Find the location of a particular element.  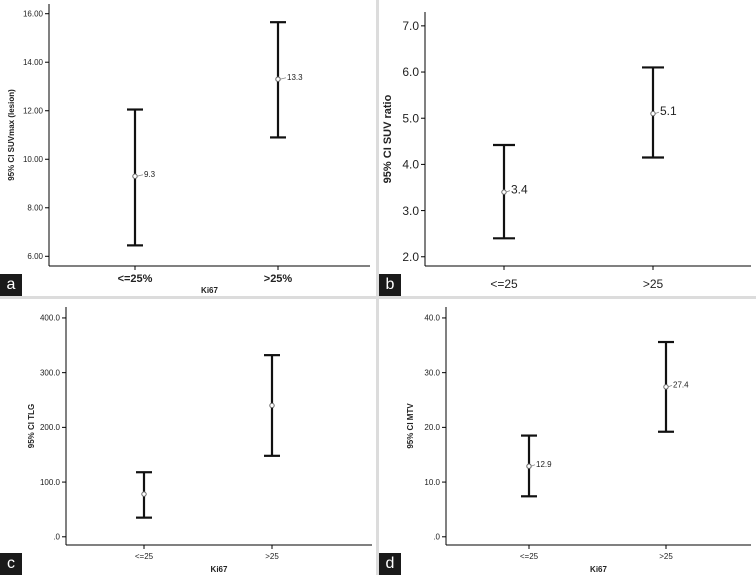

y-tick-label: 30.0 is located at coordinates (432, 372).